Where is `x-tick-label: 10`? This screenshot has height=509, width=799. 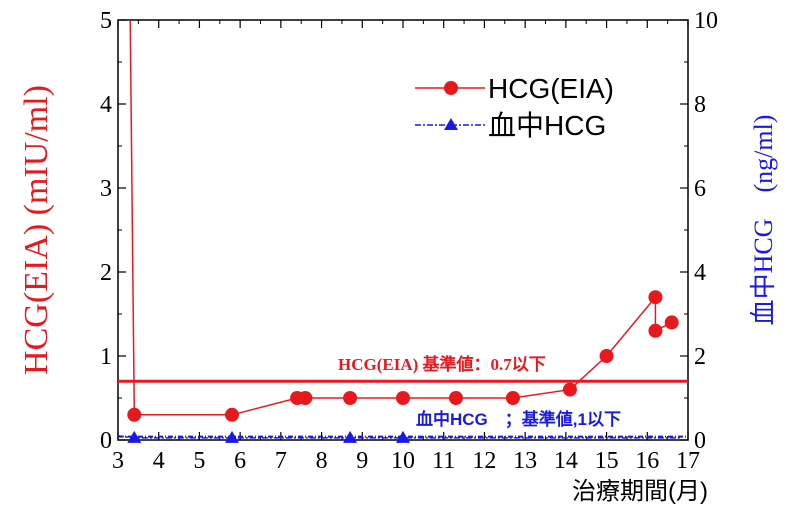 x-tick-label: 10 is located at coordinates (403, 461).